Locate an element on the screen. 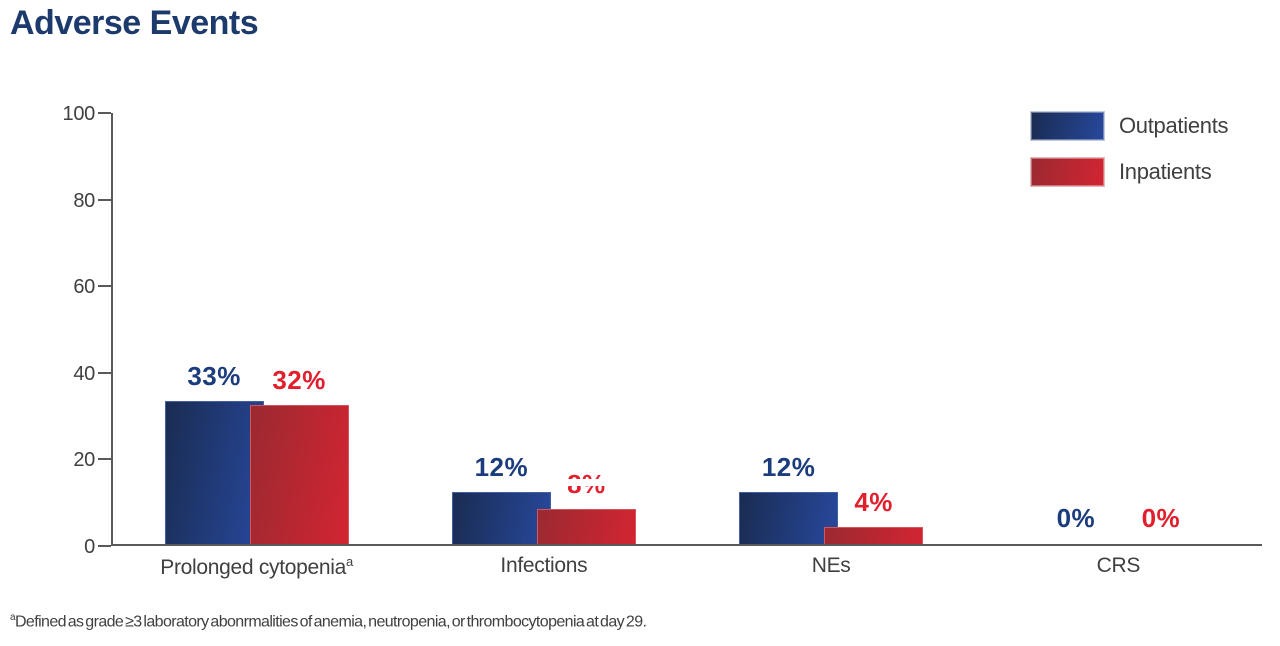 This screenshot has width=1280, height=646. category-label: CRS is located at coordinates (1118, 565).